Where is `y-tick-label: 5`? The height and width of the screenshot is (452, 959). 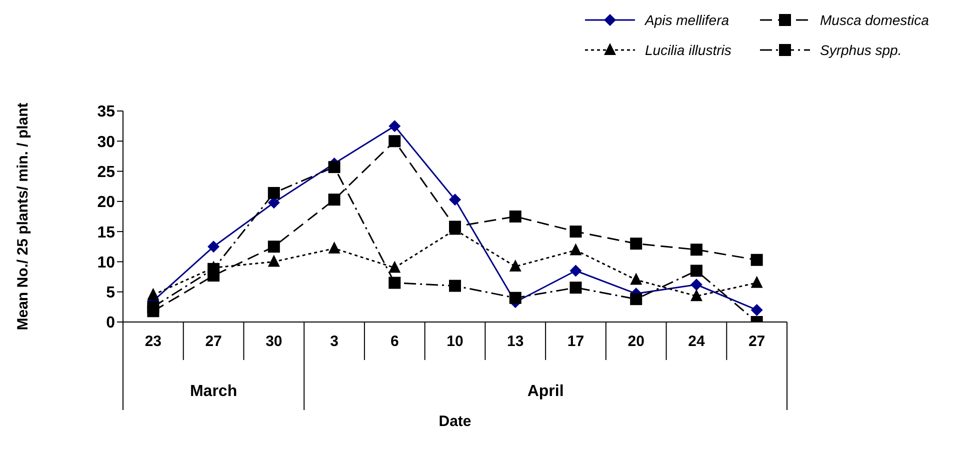 y-tick-label: 5 is located at coordinates (111, 293).